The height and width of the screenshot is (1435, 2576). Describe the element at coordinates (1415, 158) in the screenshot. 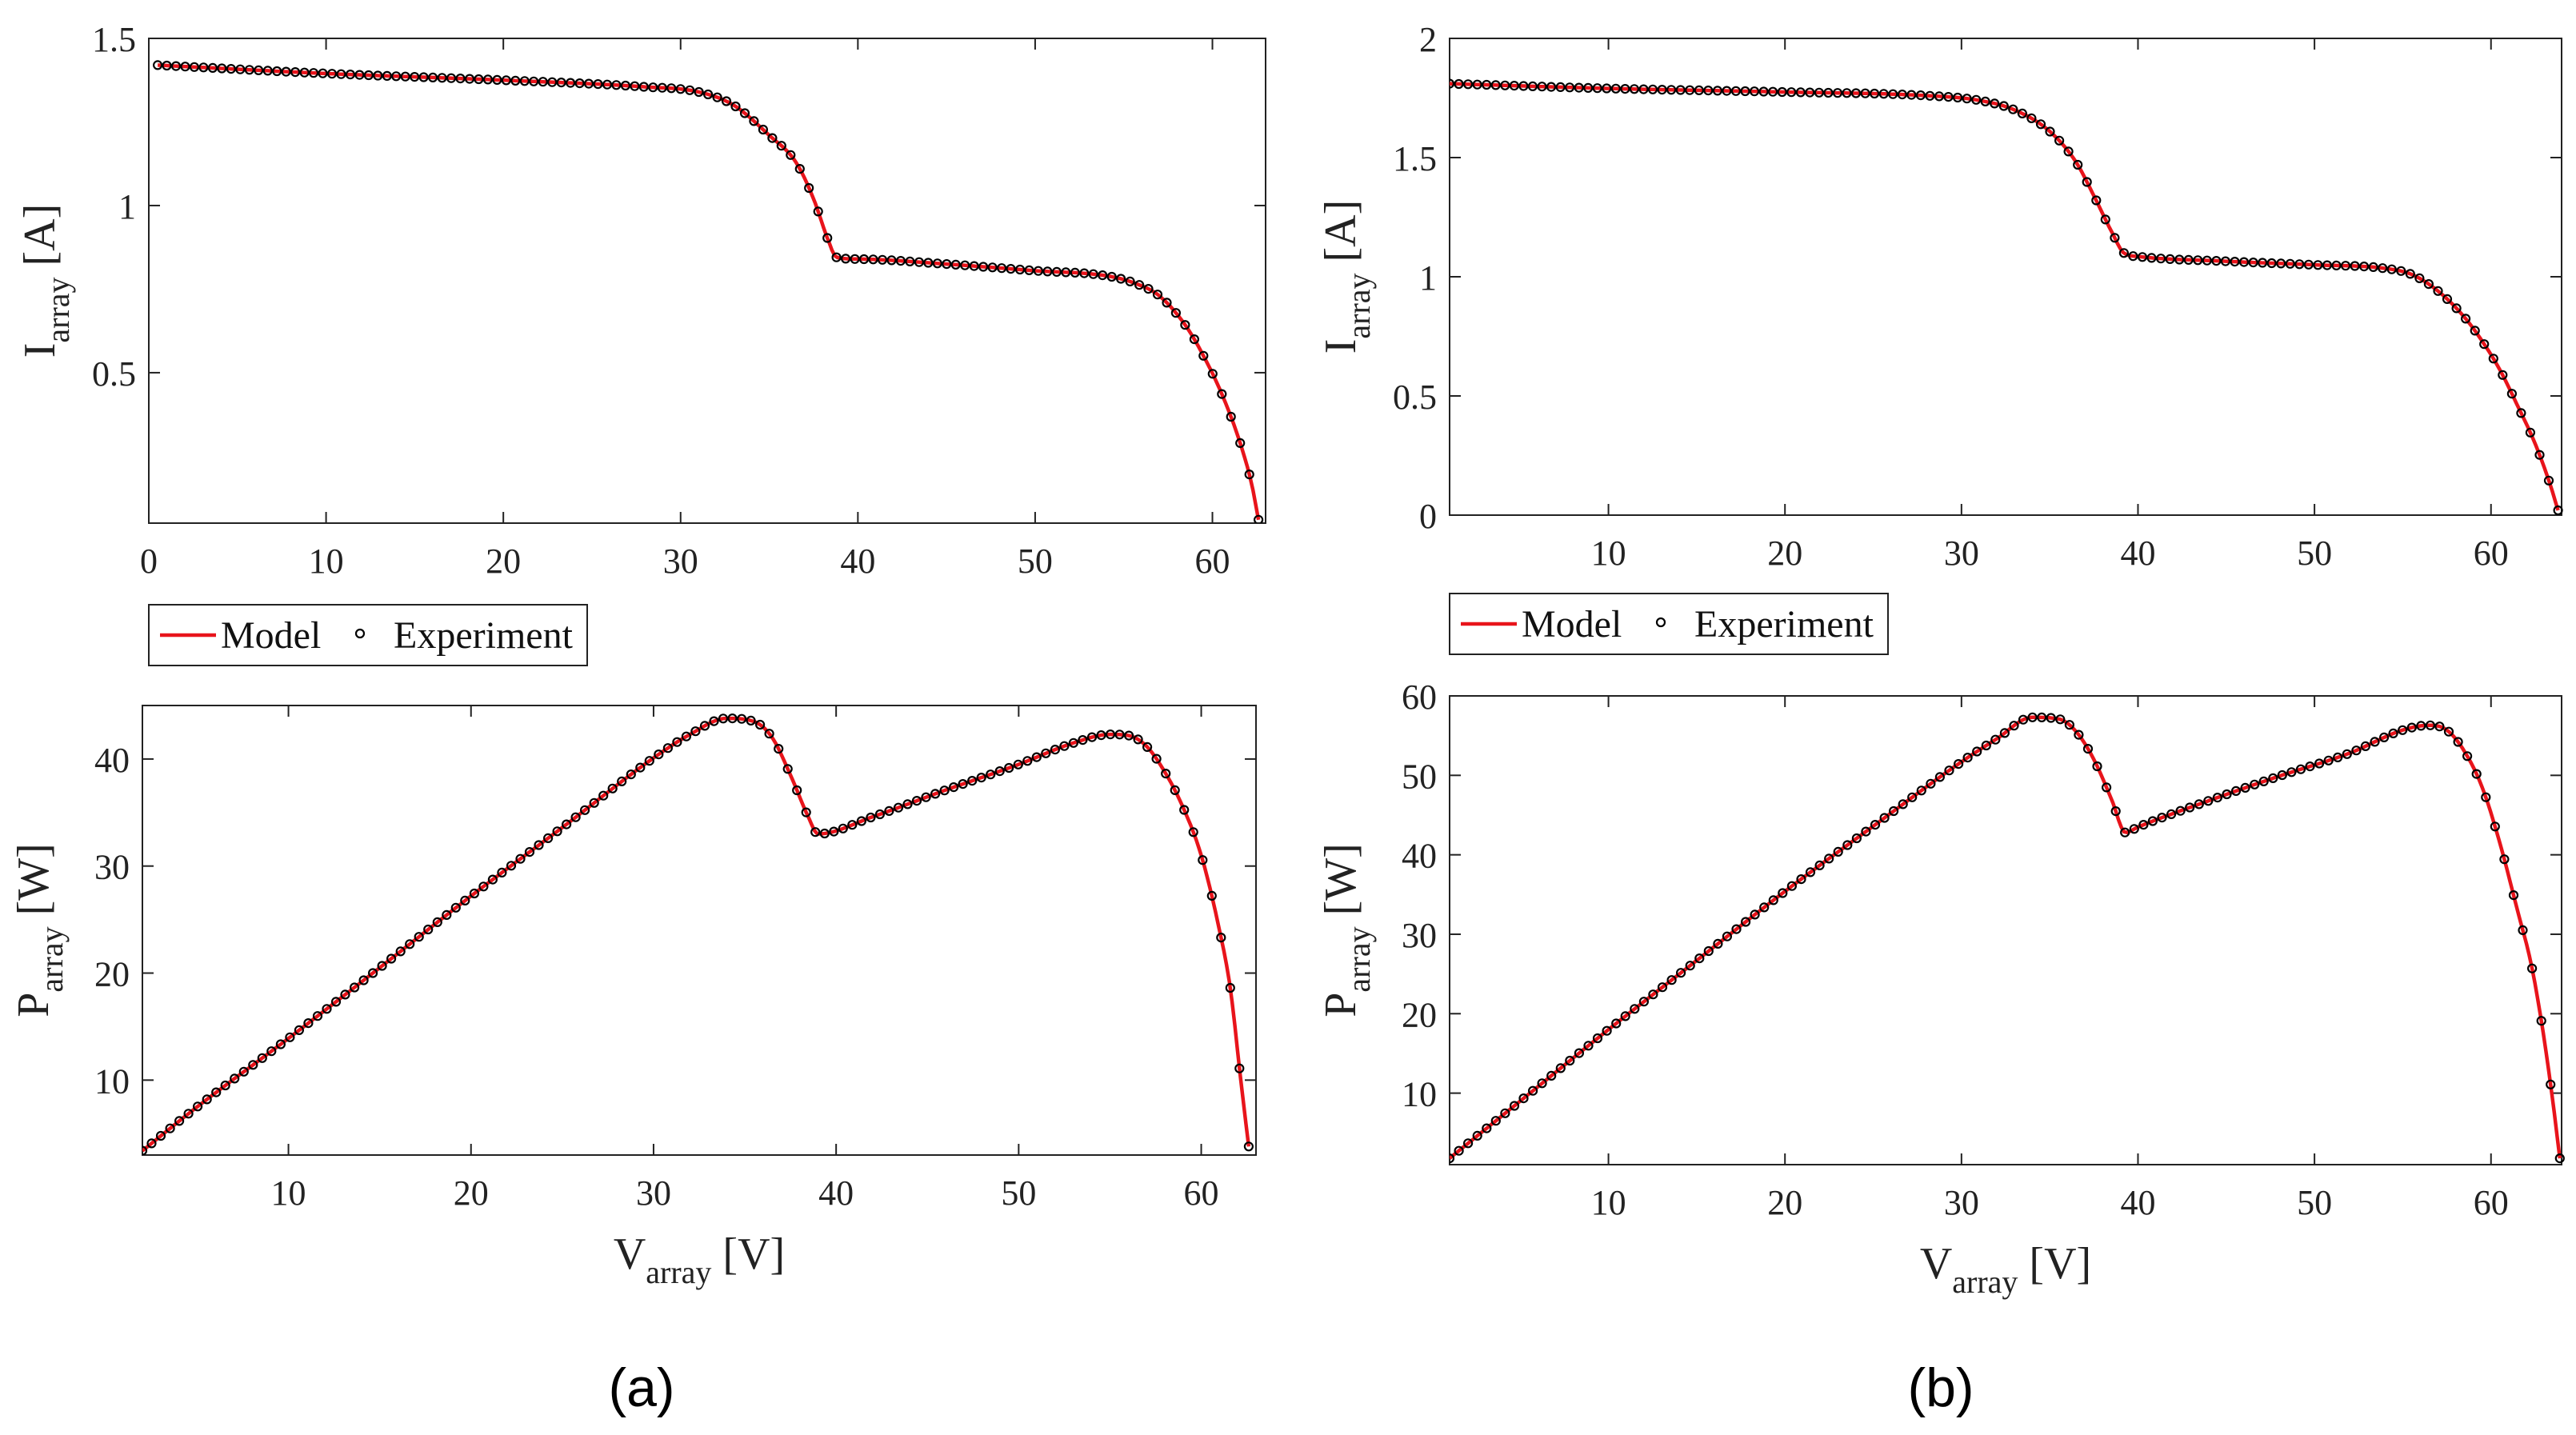

I see `y-tick-label: 1.5` at that location.